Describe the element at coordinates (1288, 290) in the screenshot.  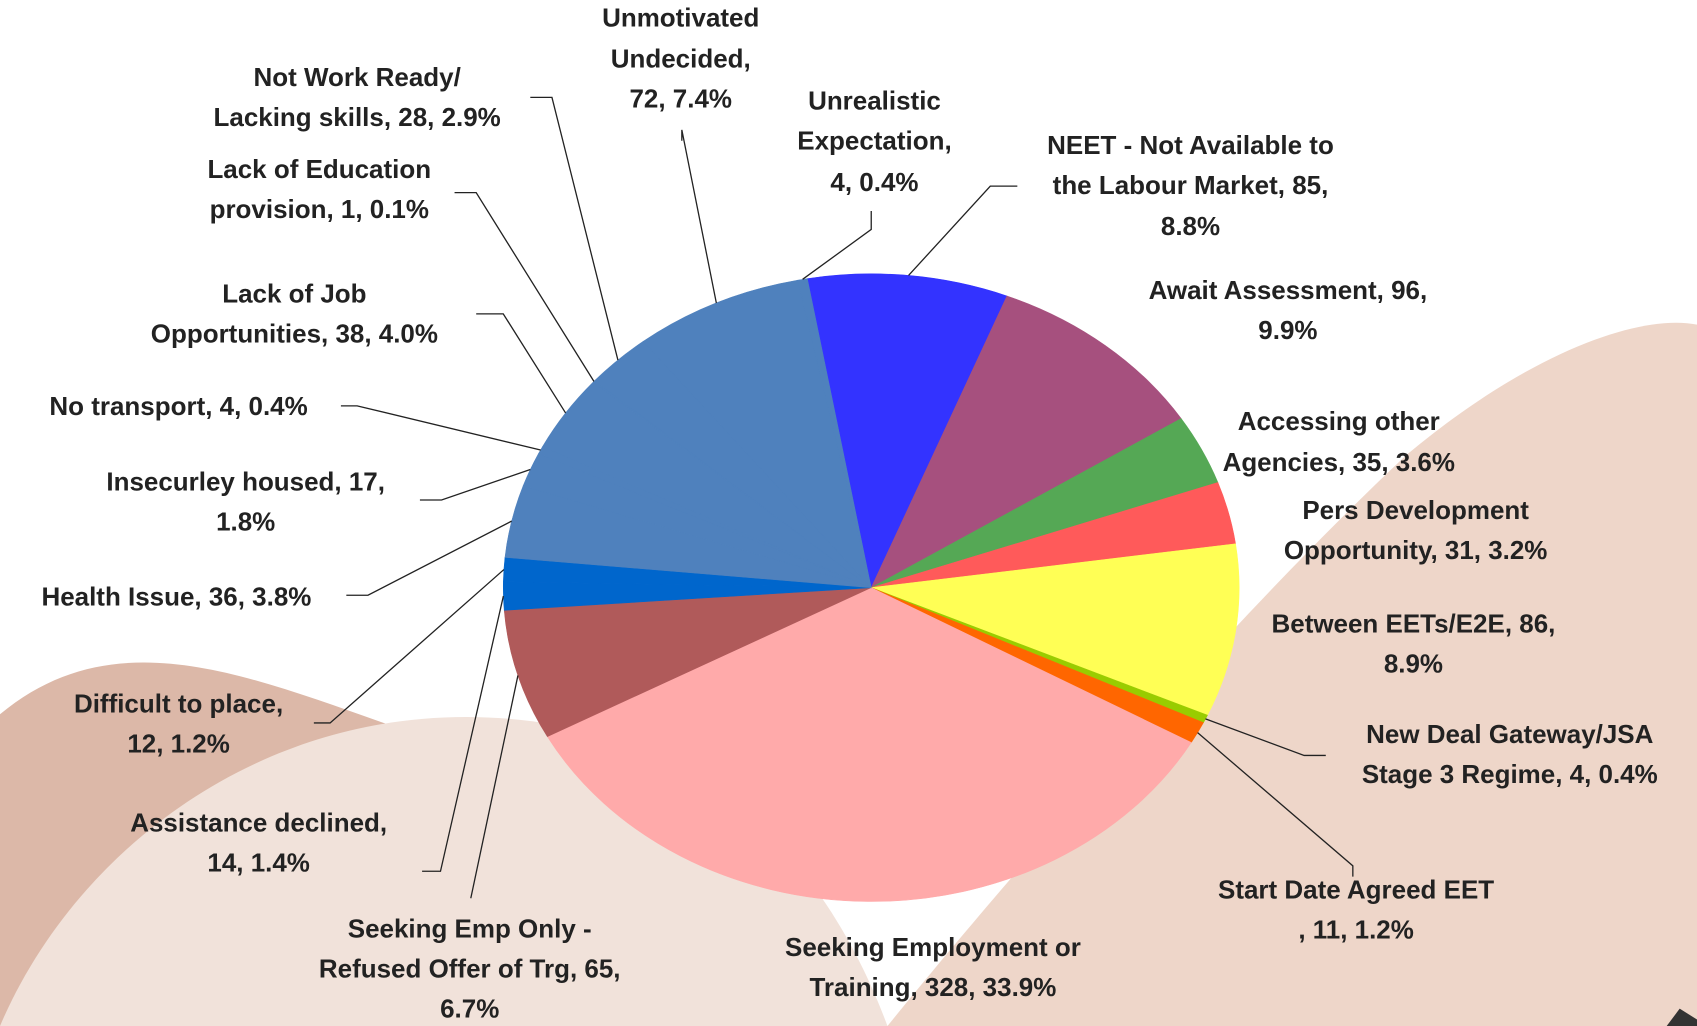
I see `data-label: Await Assessment, 96,` at that location.